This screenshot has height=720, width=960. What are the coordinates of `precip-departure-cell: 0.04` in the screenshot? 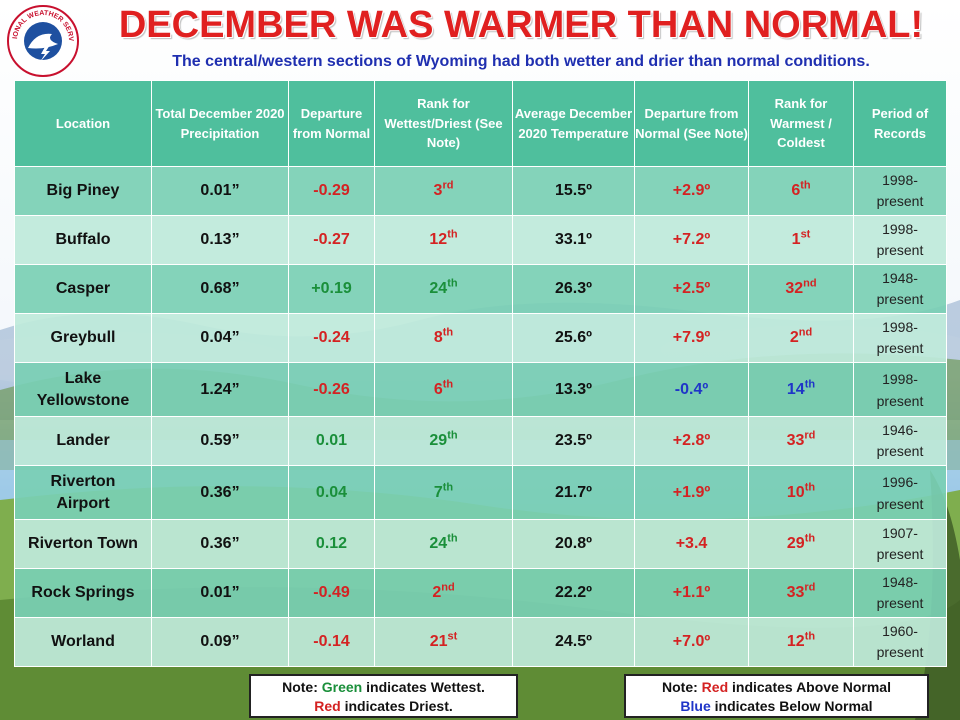 It's located at (331, 492).